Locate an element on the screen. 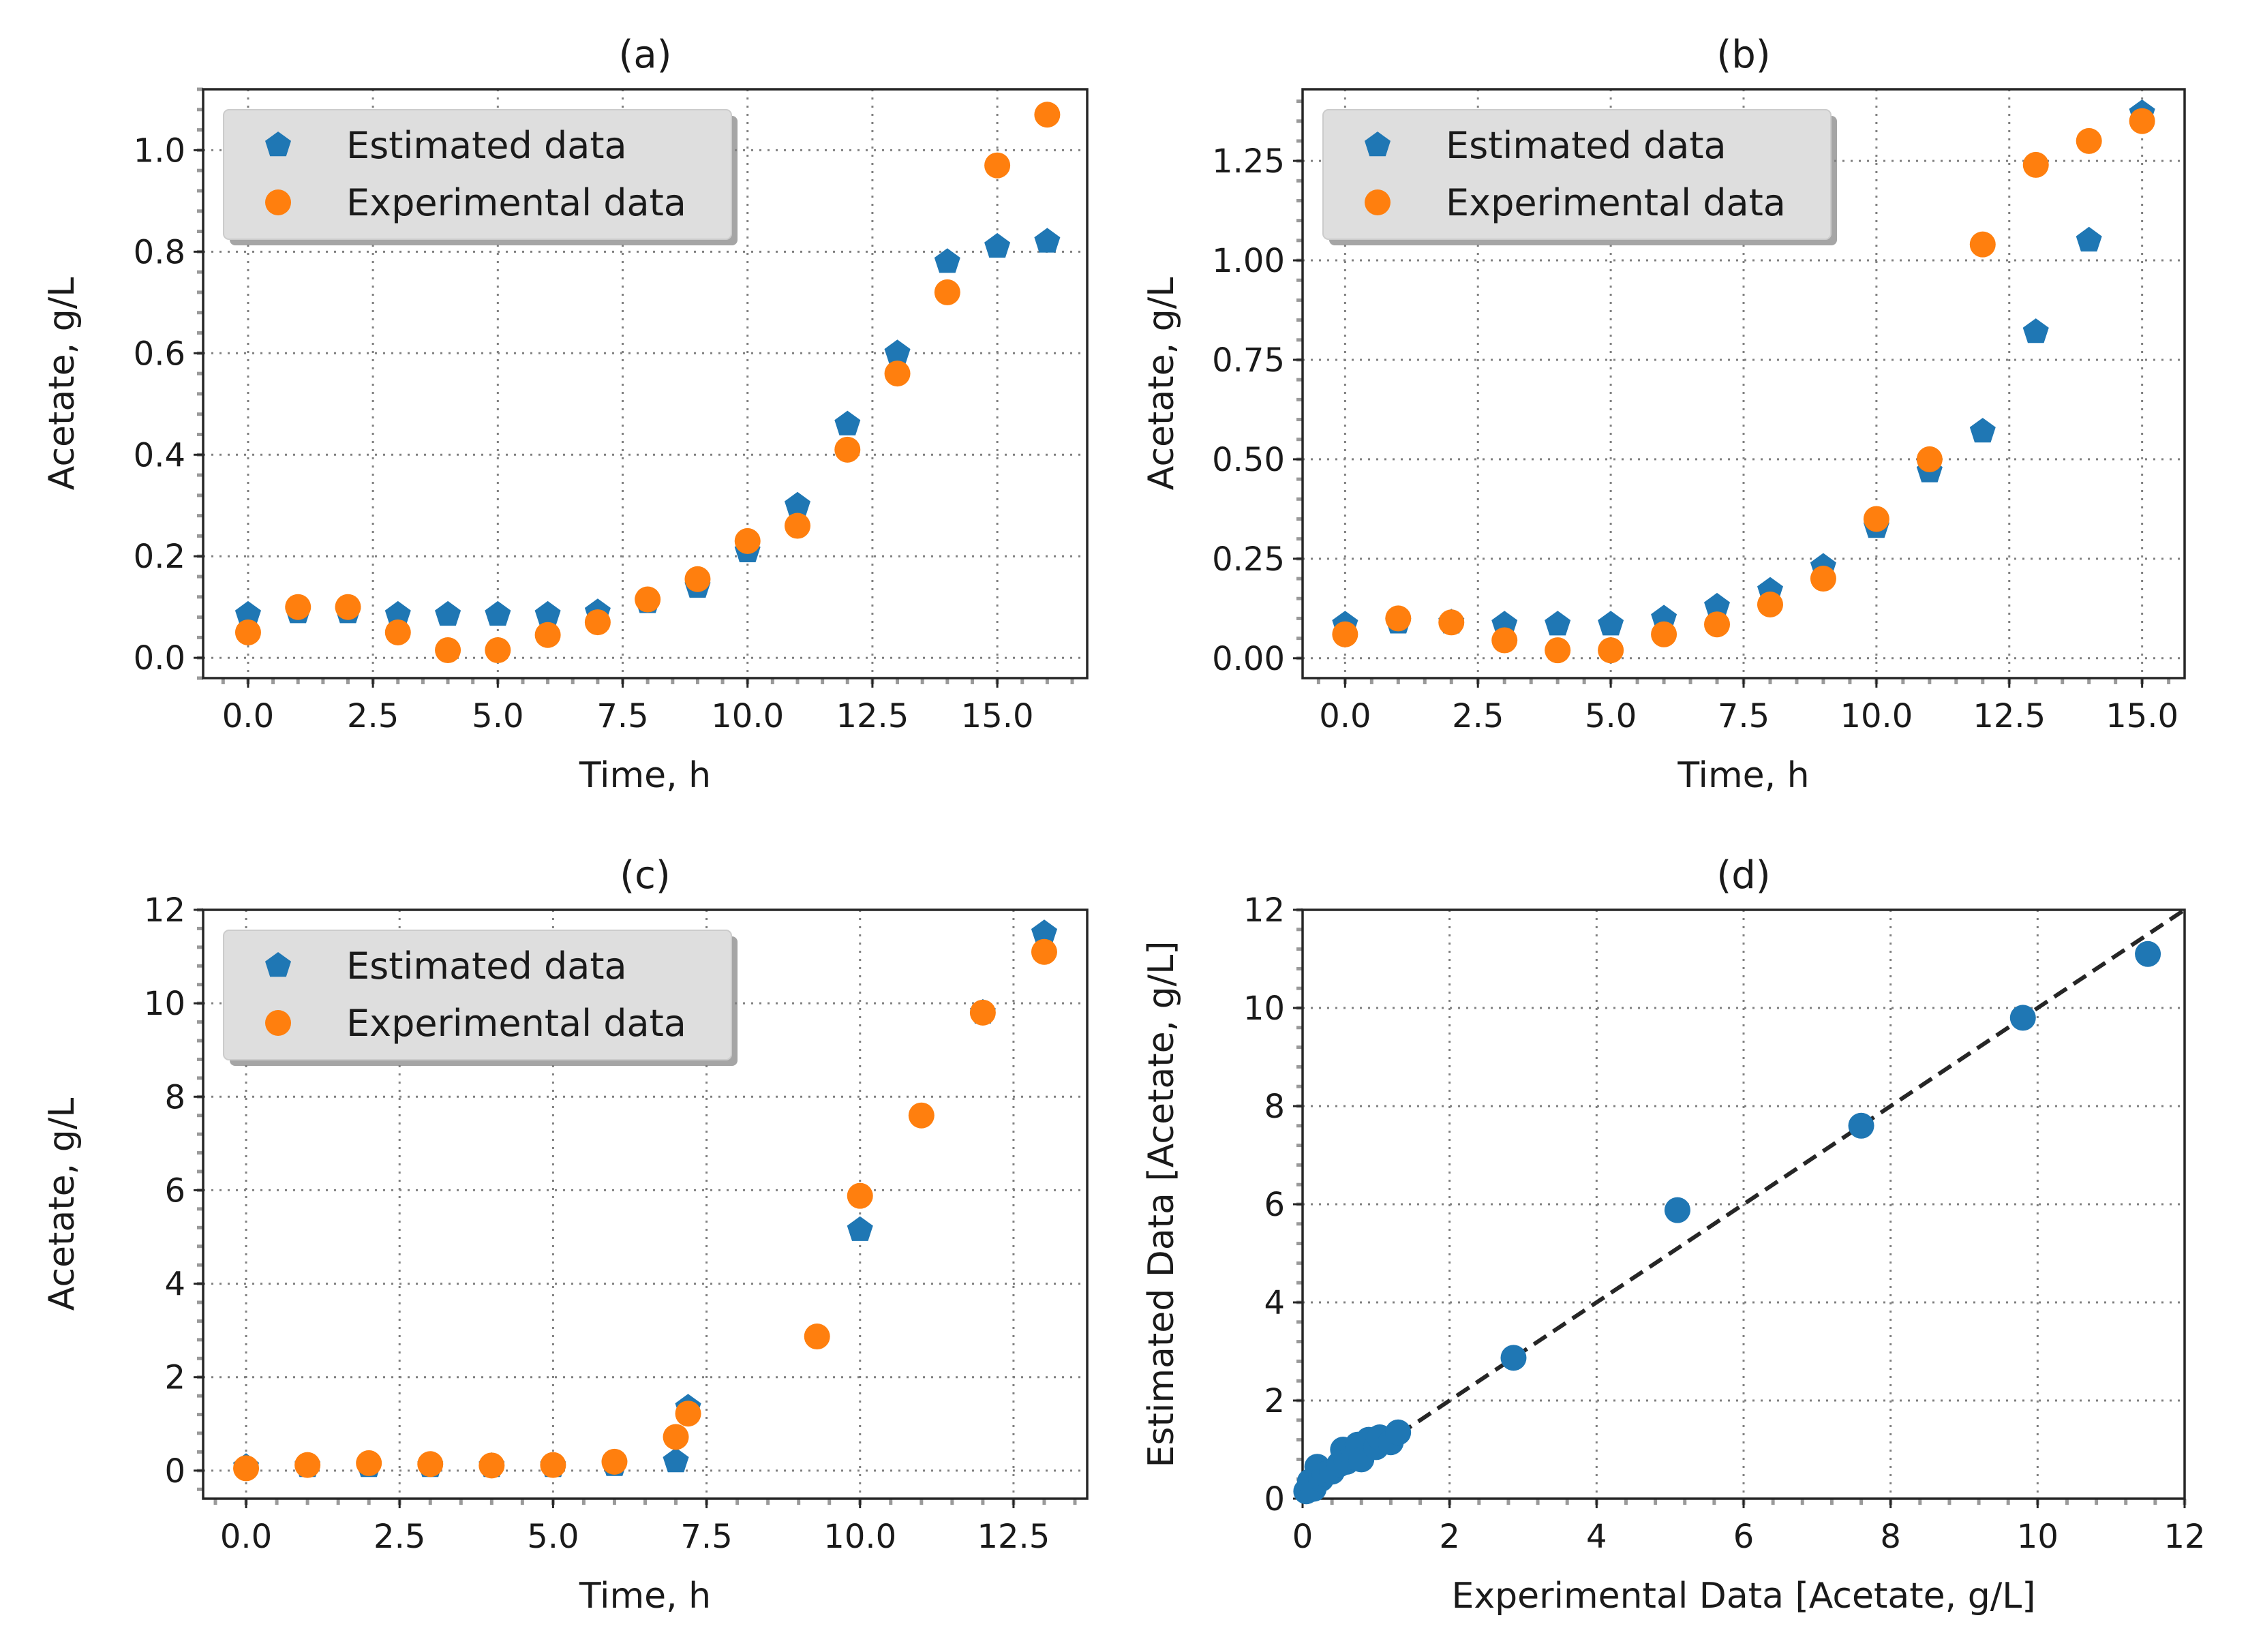 The width and height of the screenshot is (2248, 1652). y-tick-label: 0.75 is located at coordinates (1248, 360).